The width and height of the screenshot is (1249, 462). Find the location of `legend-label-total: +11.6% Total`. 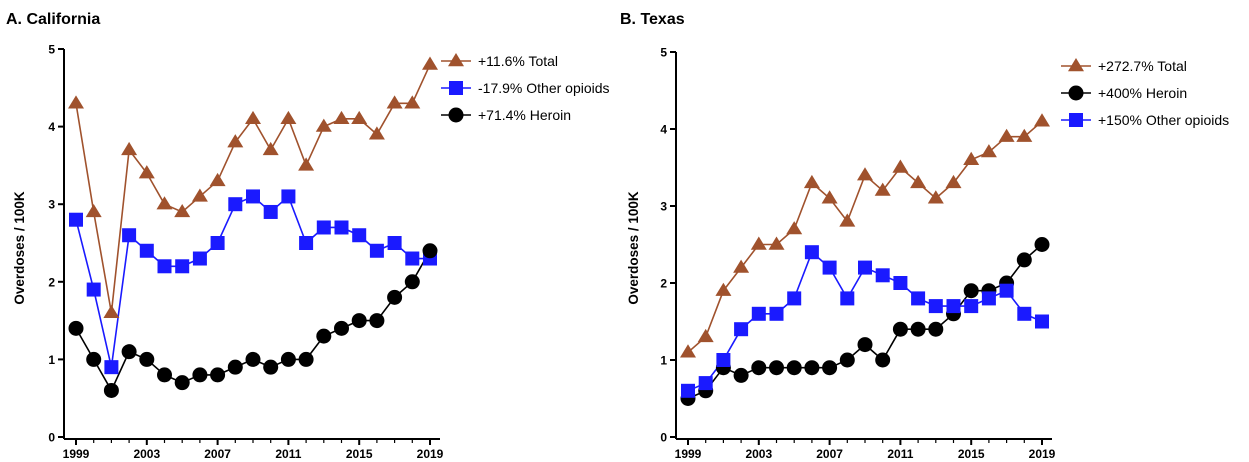

legend-label-total: +11.6% Total is located at coordinates (518, 61).